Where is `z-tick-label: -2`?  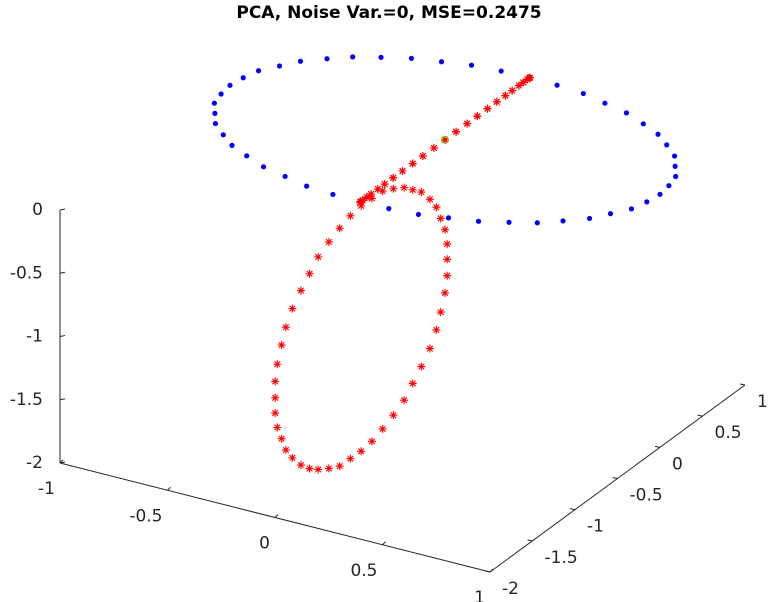
z-tick-label: -2 is located at coordinates (34, 463).